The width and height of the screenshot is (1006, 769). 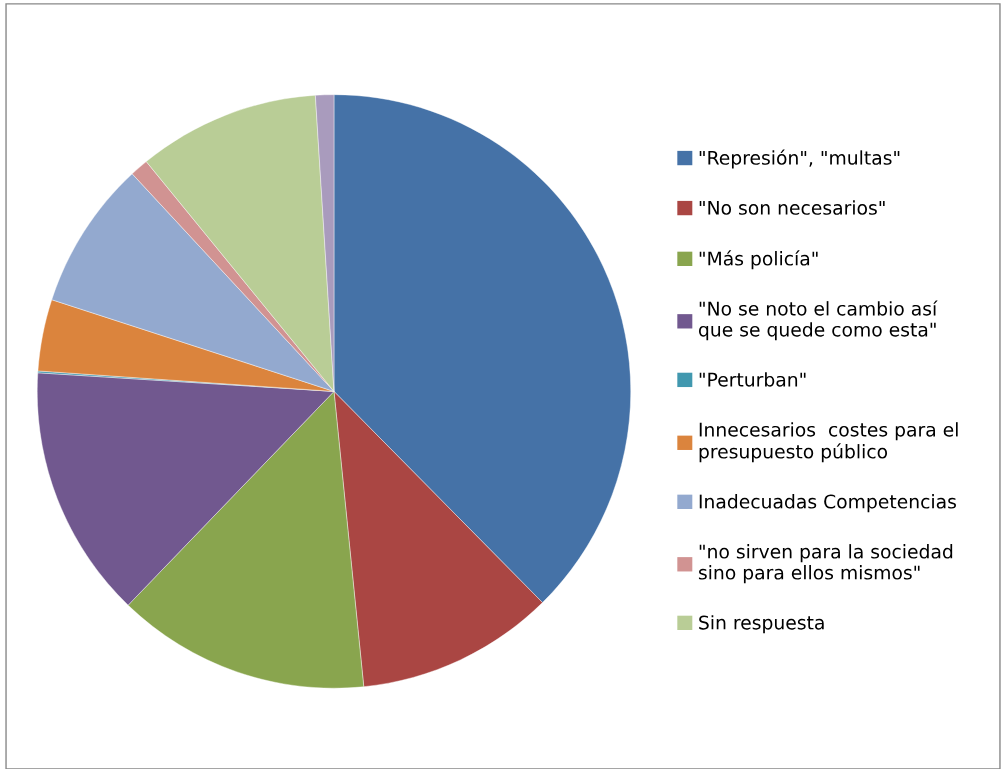 What do you see at coordinates (758, 260) in the screenshot?
I see `legend-label: "Más policía"` at bounding box center [758, 260].